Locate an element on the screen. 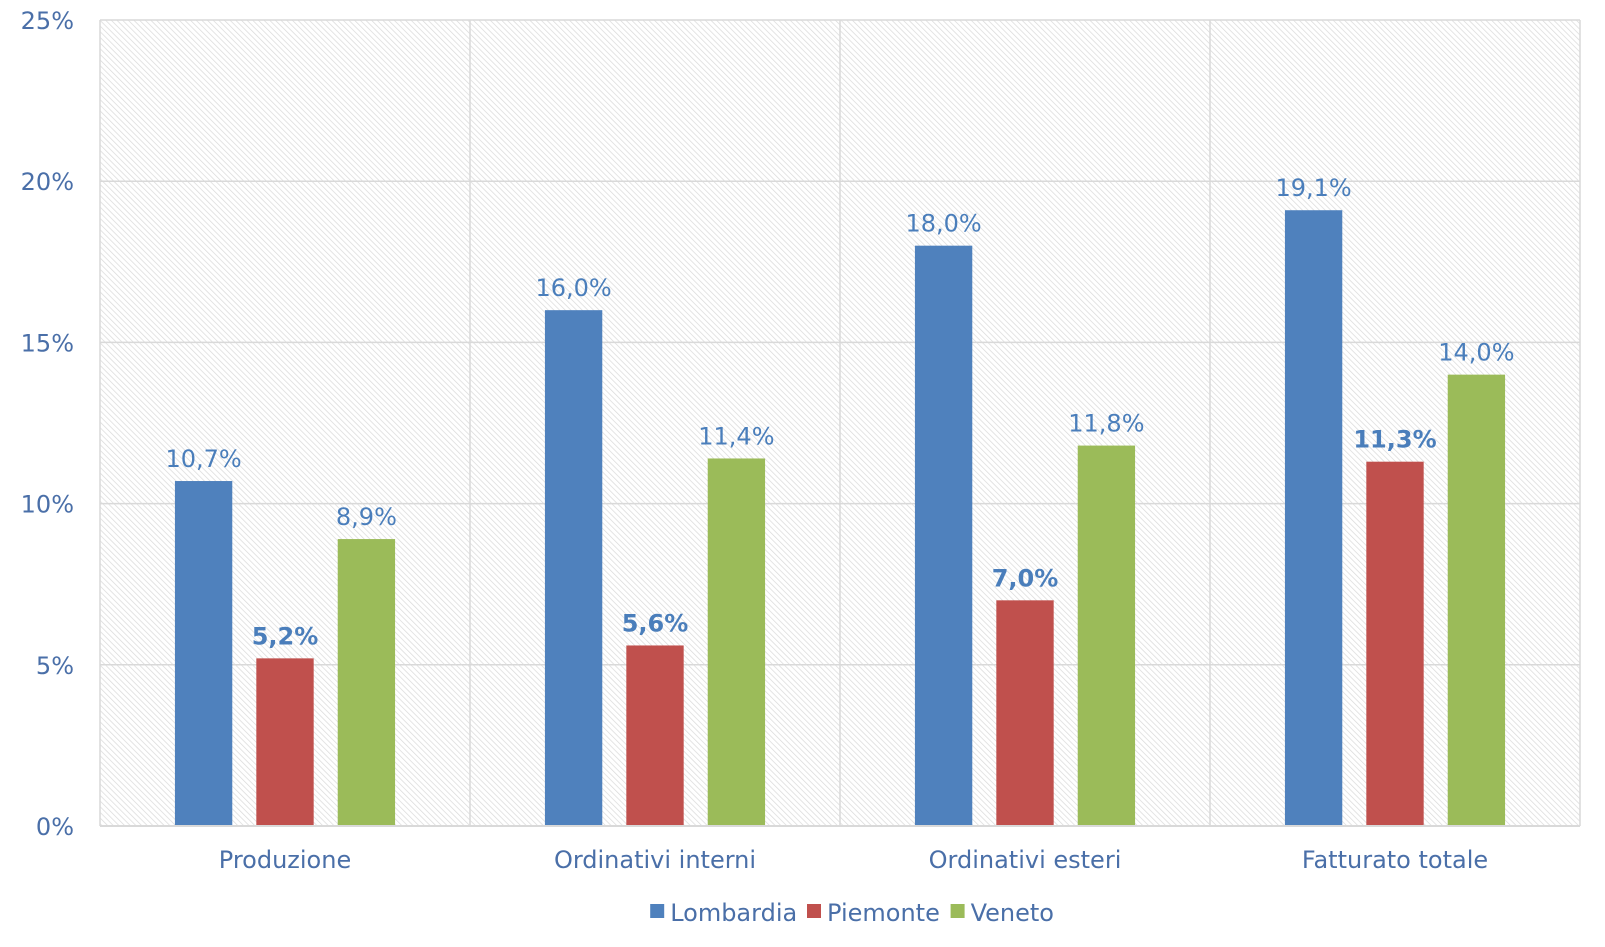 The image size is (1605, 947). data-label: 10,7% is located at coordinates (203, 459).